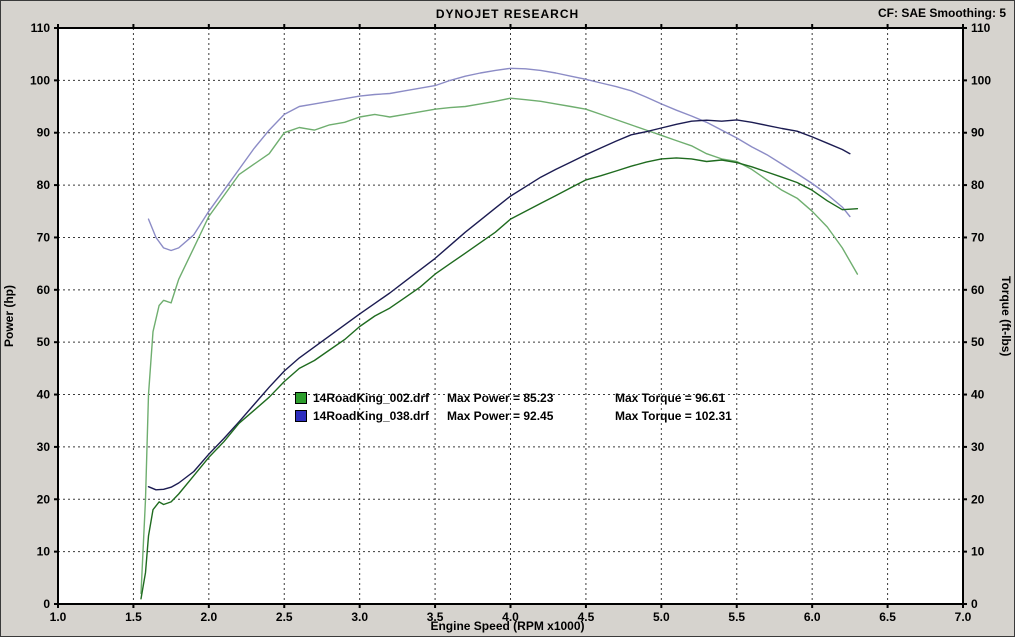 The image size is (1015, 637). What do you see at coordinates (736, 617) in the screenshot?
I see `svg-text: 5.5` at bounding box center [736, 617].